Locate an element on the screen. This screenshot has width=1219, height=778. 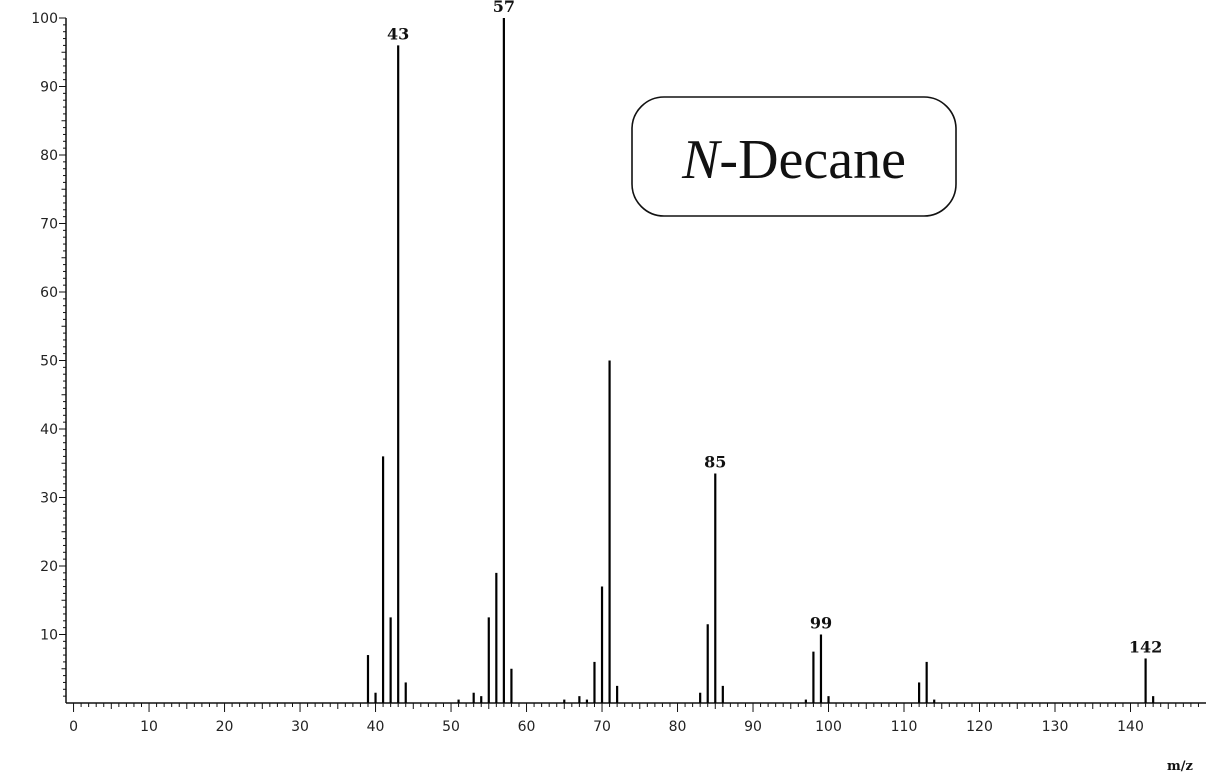
x-tick-label: 140 is located at coordinates (1130, 727).